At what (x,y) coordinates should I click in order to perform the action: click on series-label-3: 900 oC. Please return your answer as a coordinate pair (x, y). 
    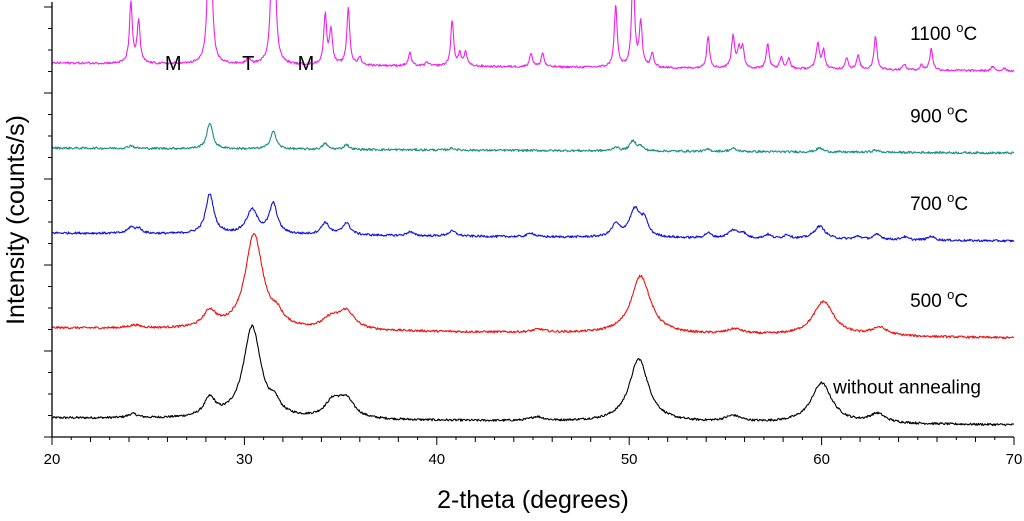
    Looking at the image, I should click on (939, 115).